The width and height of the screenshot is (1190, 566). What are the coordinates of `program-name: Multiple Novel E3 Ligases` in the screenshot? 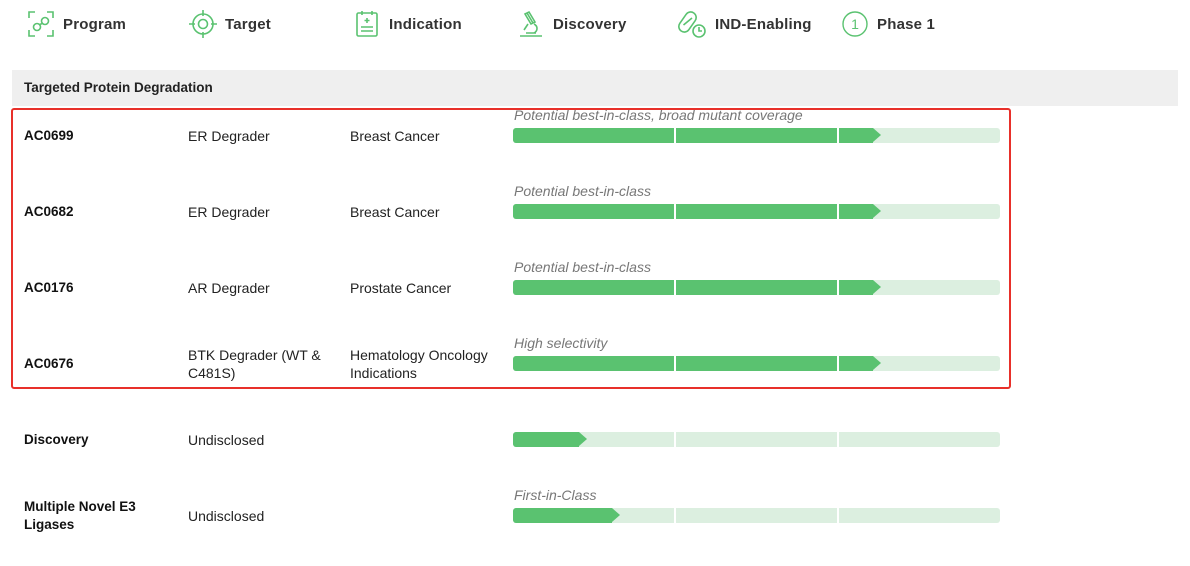 It's located at (80, 515).